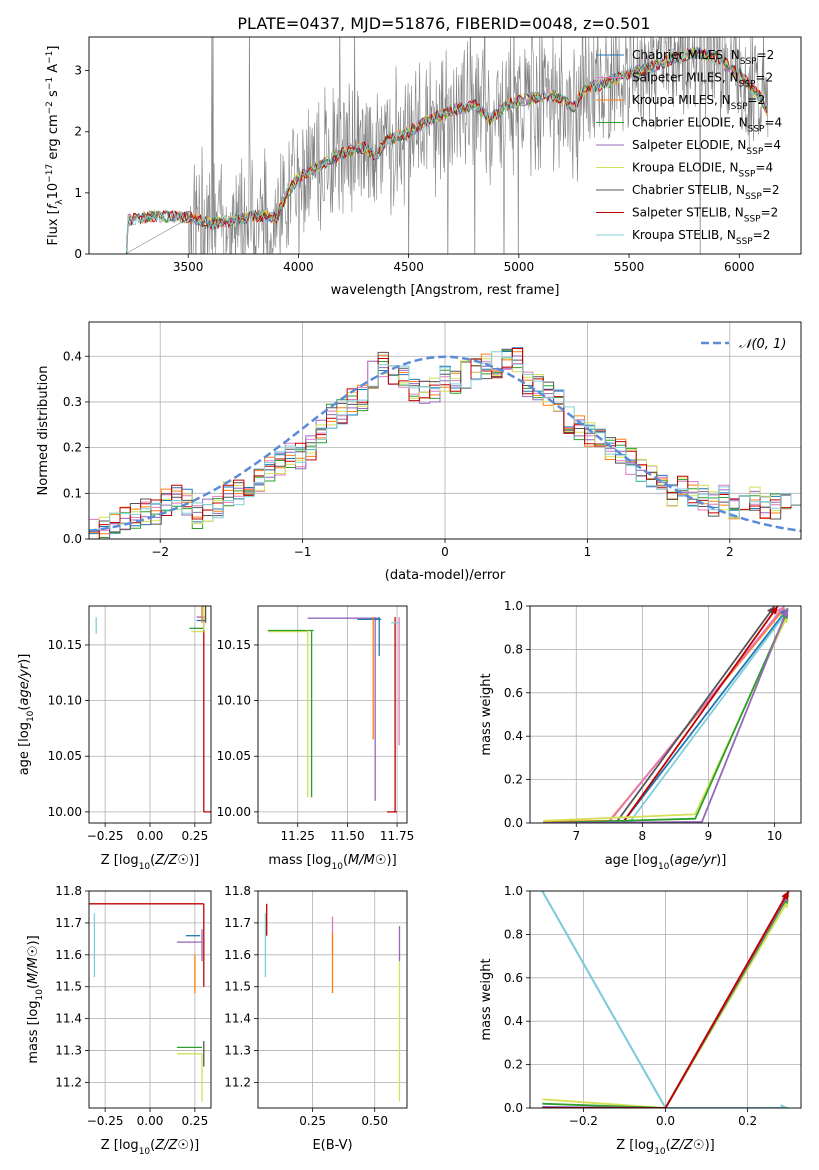  Describe the element at coordinates (513, 934) in the screenshot. I see `y-tick-label: 0.8` at that location.